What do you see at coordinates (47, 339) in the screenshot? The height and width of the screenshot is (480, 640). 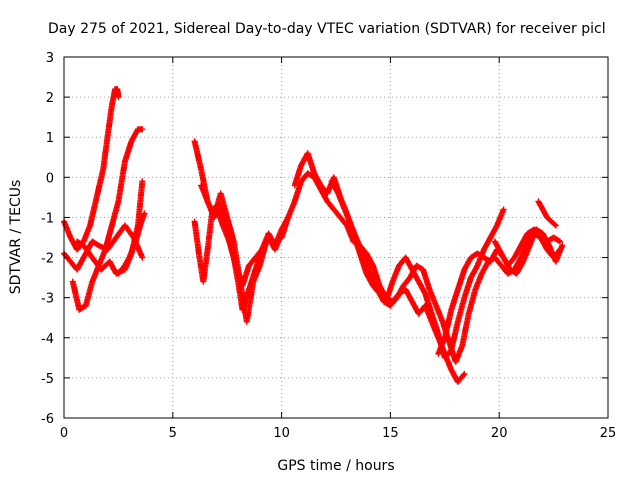 I see `y-tick-label: -4` at bounding box center [47, 339].